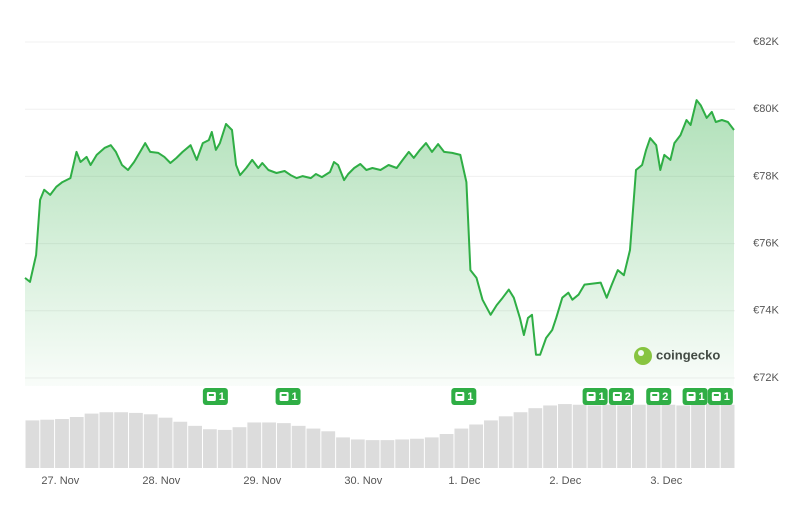 This screenshot has height=505, width=800. I want to click on x-tick-label: 29. Nov, so click(262, 481).